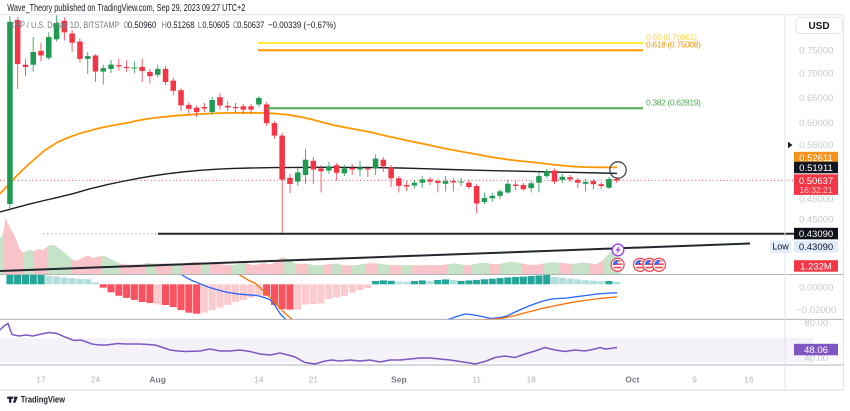  What do you see at coordinates (632, 380) in the screenshot?
I see `svg-text: Oct` at bounding box center [632, 380].